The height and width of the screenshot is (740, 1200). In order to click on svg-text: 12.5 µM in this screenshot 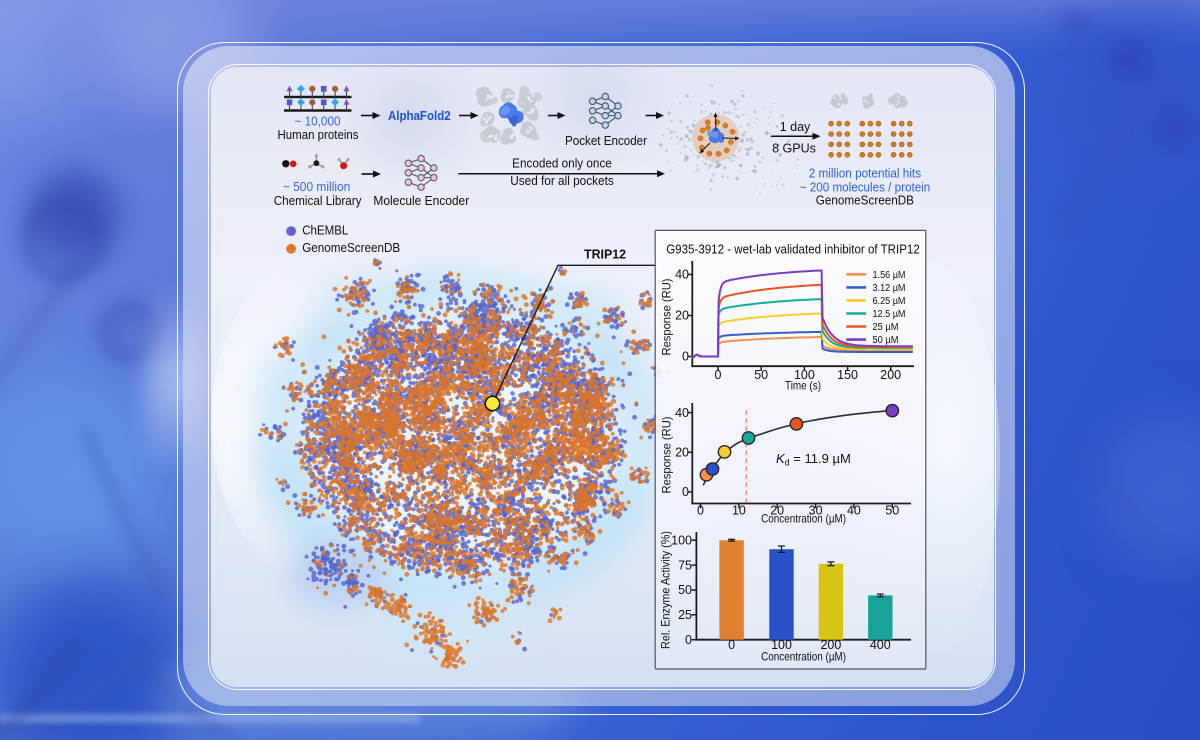, I will do `click(889, 314)`.